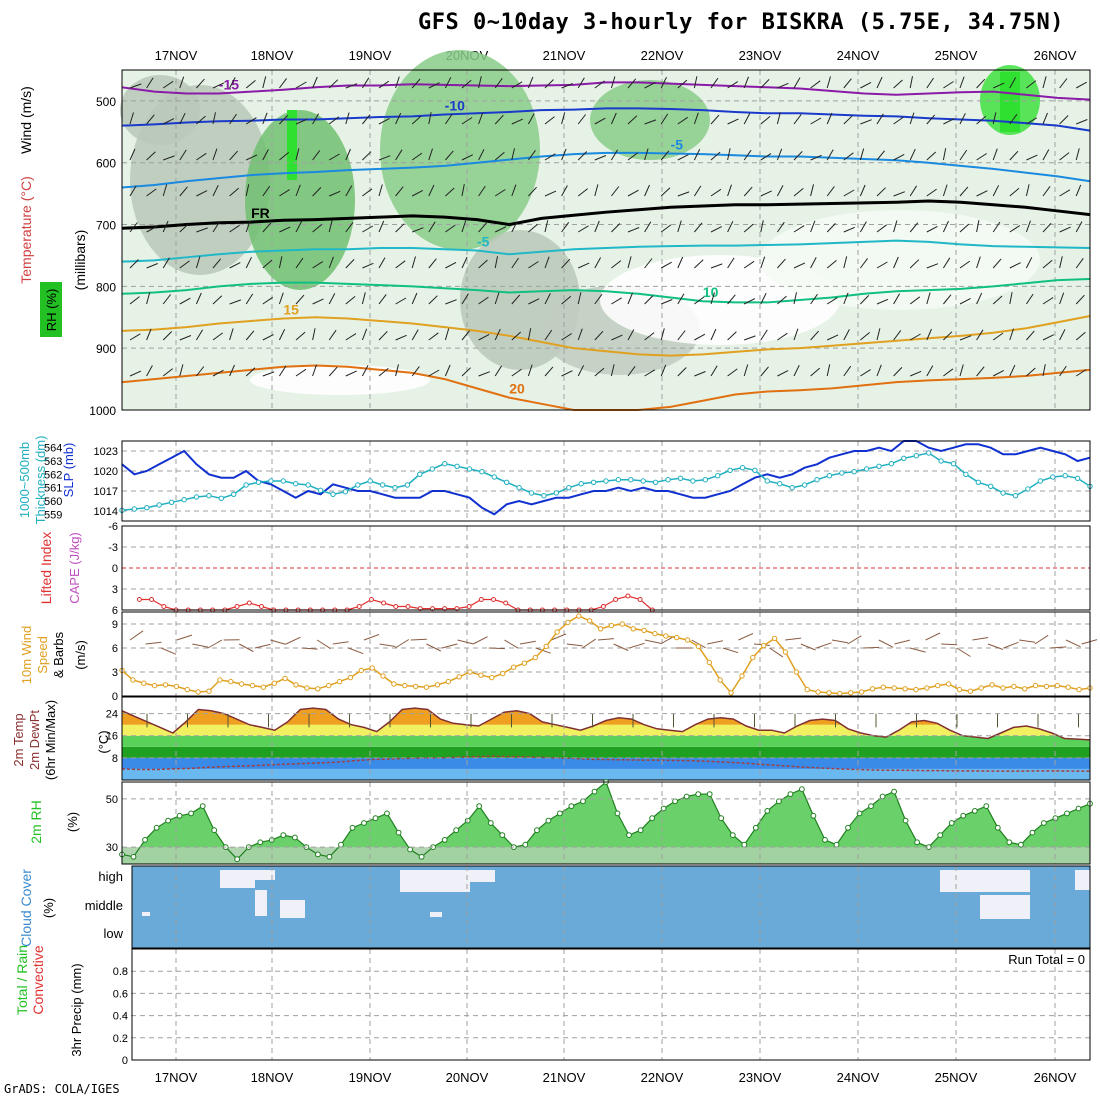  I want to click on rh-base-band, so click(606, 855).